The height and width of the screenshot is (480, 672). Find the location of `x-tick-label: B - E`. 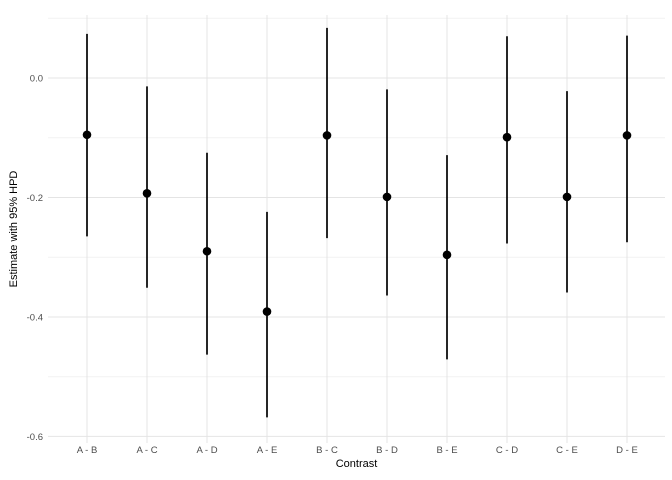

x-tick-label: B - E is located at coordinates (446, 450).